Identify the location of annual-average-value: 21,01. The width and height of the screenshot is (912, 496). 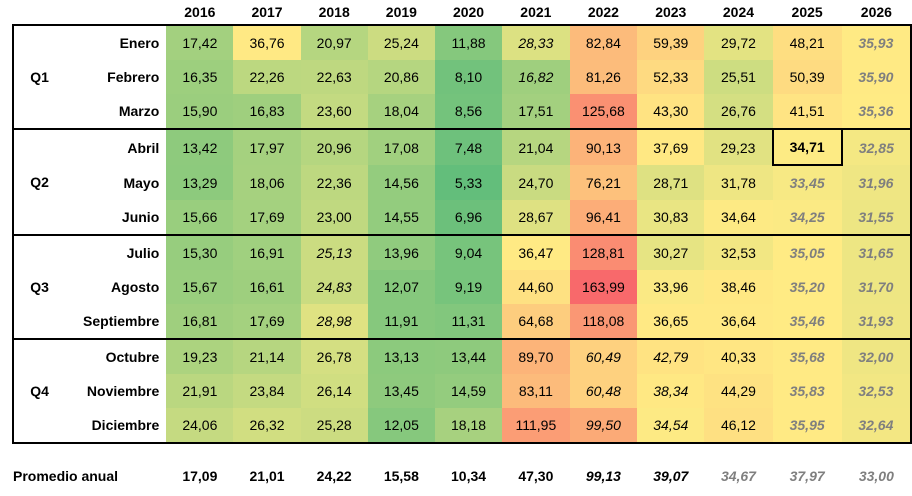
(267, 476).